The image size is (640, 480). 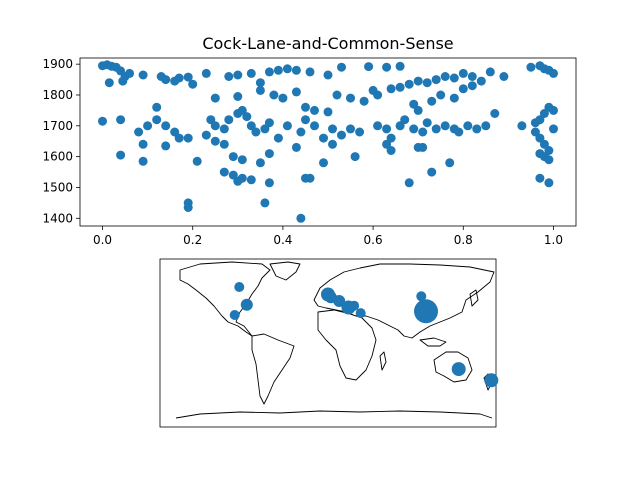 I want to click on y-tick-label: 1900, so click(x=57, y=64).